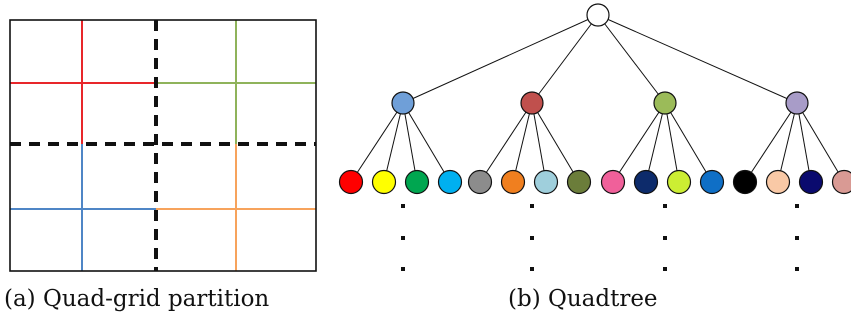 This screenshot has height=325, width=851. What do you see at coordinates (600, 237) in the screenshot?
I see `quadtree-ellipsis` at bounding box center [600, 237].